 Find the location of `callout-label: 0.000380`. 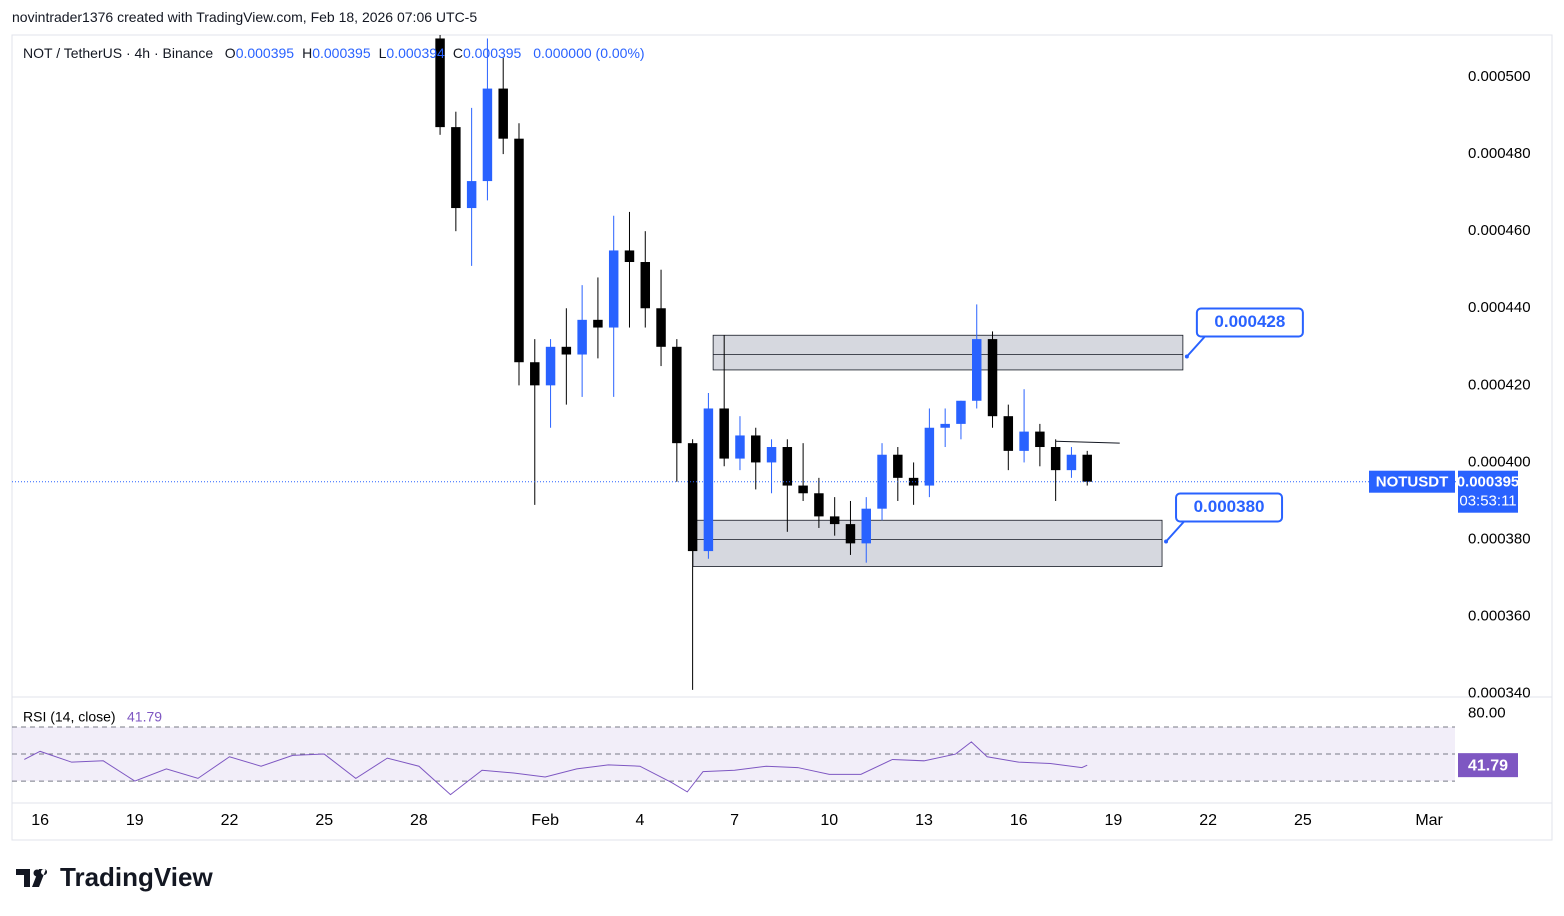

callout-label: 0.000380 is located at coordinates (1229, 506).